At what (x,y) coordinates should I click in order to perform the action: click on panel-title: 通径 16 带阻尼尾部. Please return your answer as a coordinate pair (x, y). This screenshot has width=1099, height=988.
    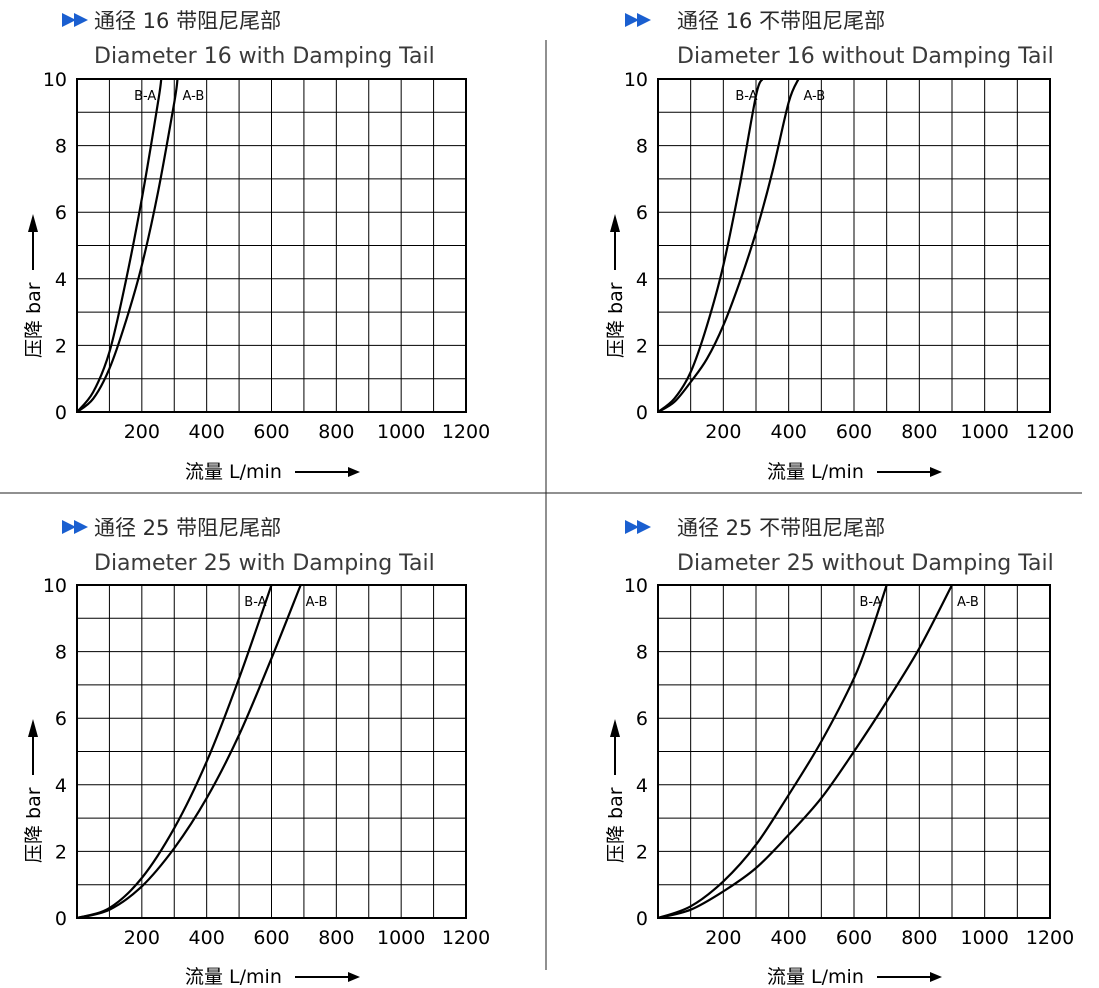
    Looking at the image, I should click on (187, 21).